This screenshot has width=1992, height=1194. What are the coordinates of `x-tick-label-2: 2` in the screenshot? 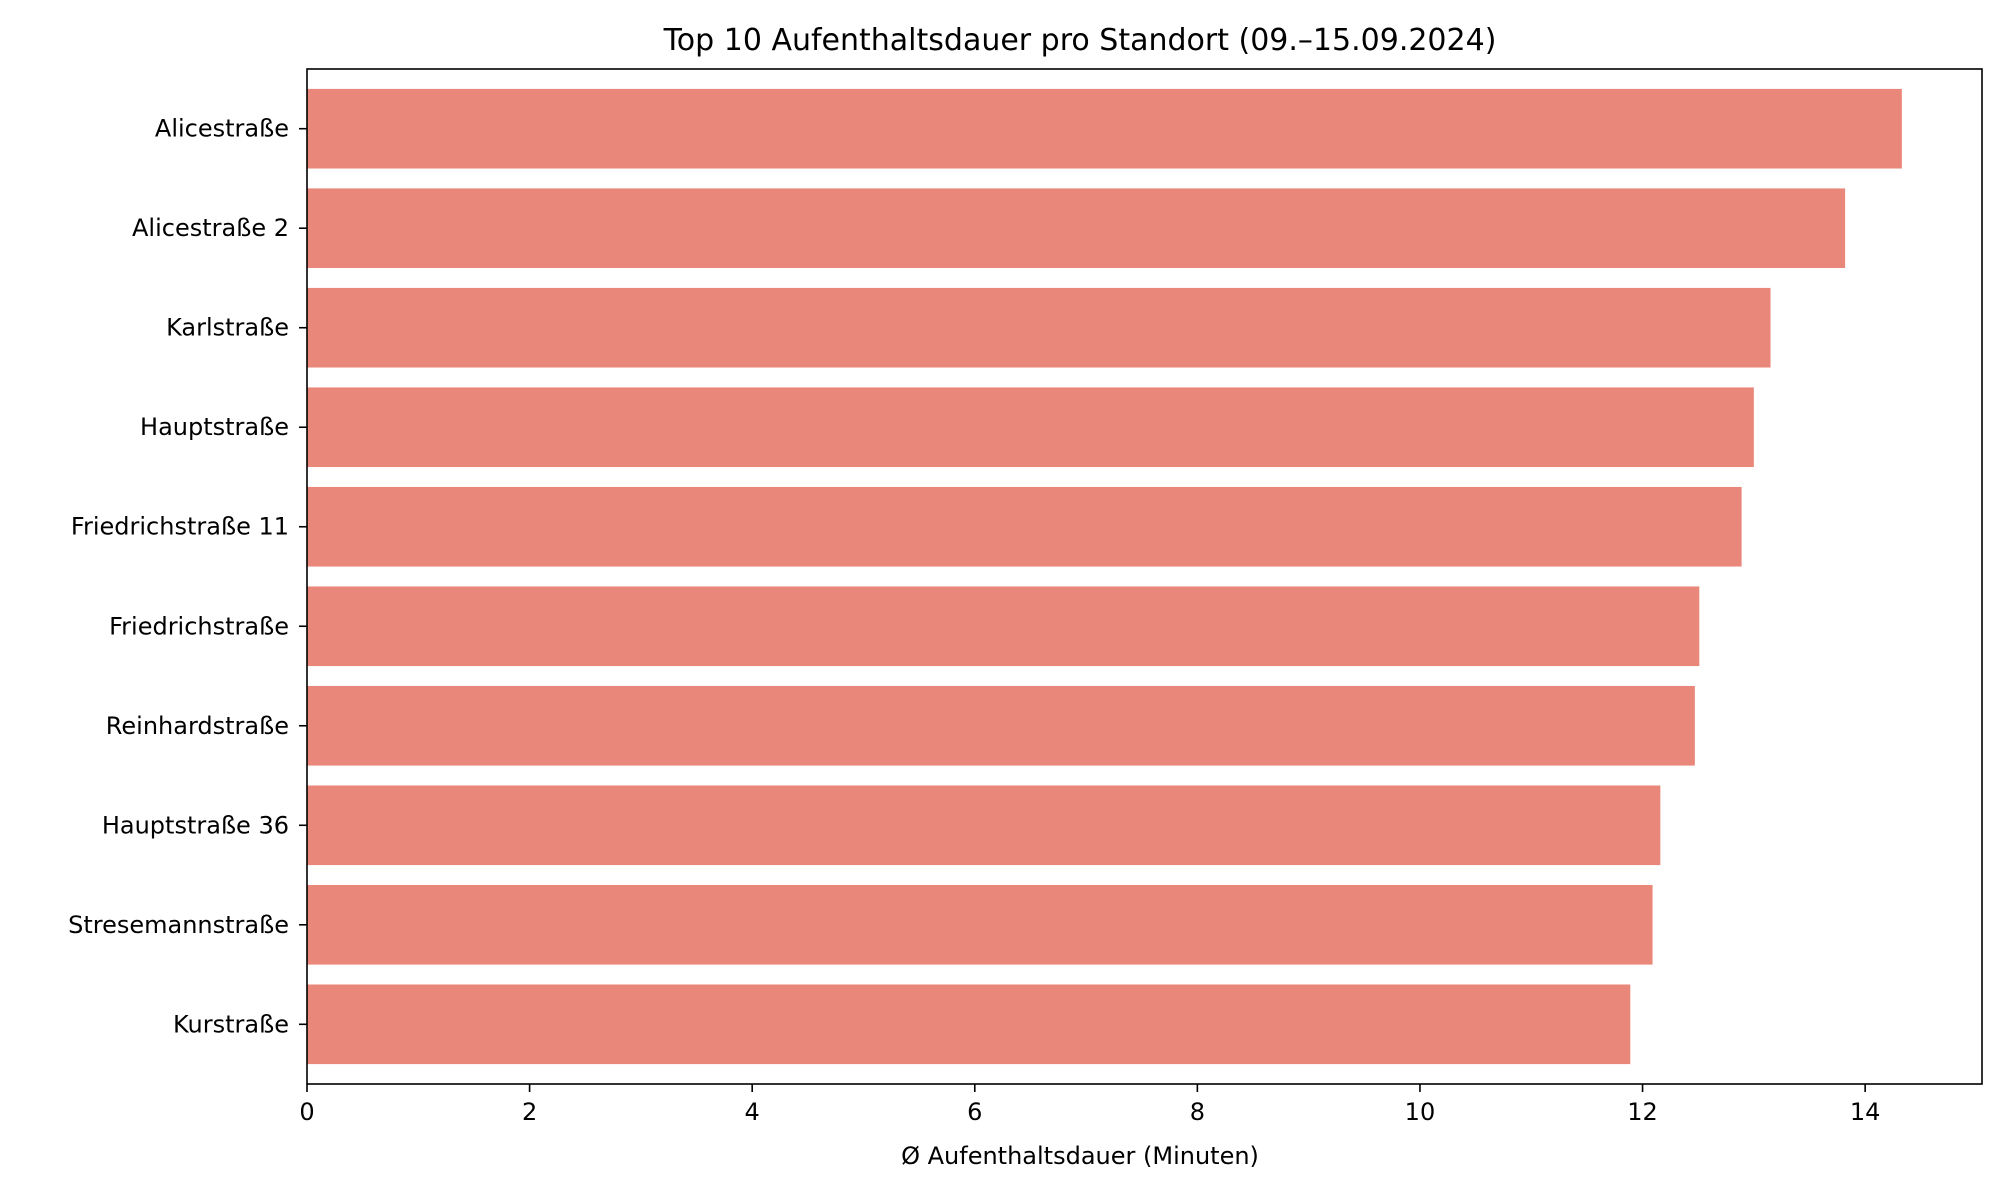 It's located at (529, 1112).